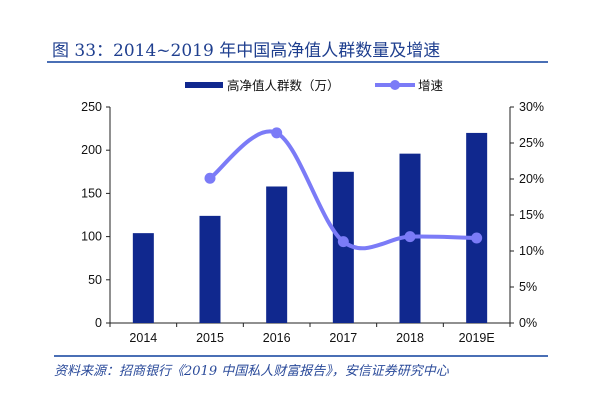  Describe the element at coordinates (143, 278) in the screenshot. I see `bar-2014` at that location.